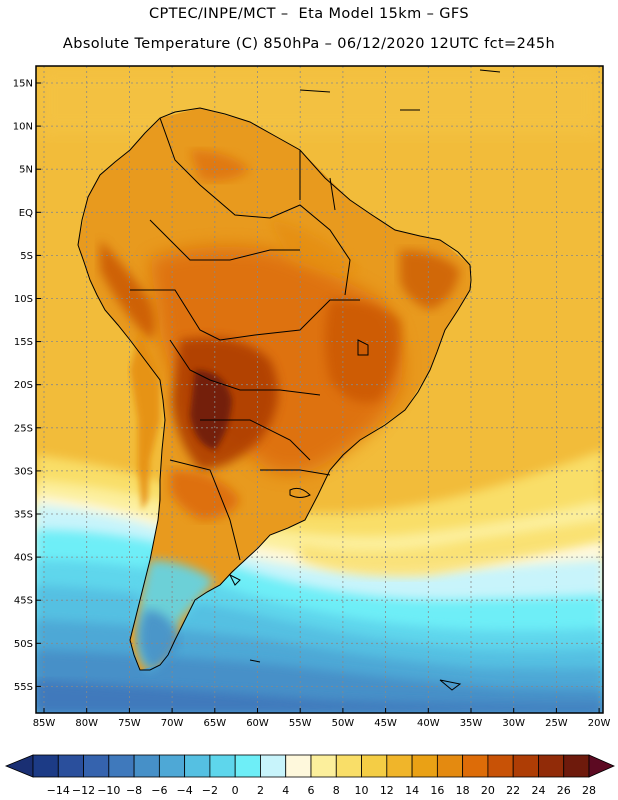 The height and width of the screenshot is (800, 618). What do you see at coordinates (210, 790) in the screenshot?
I see `colorbar-label: −2` at bounding box center [210, 790].